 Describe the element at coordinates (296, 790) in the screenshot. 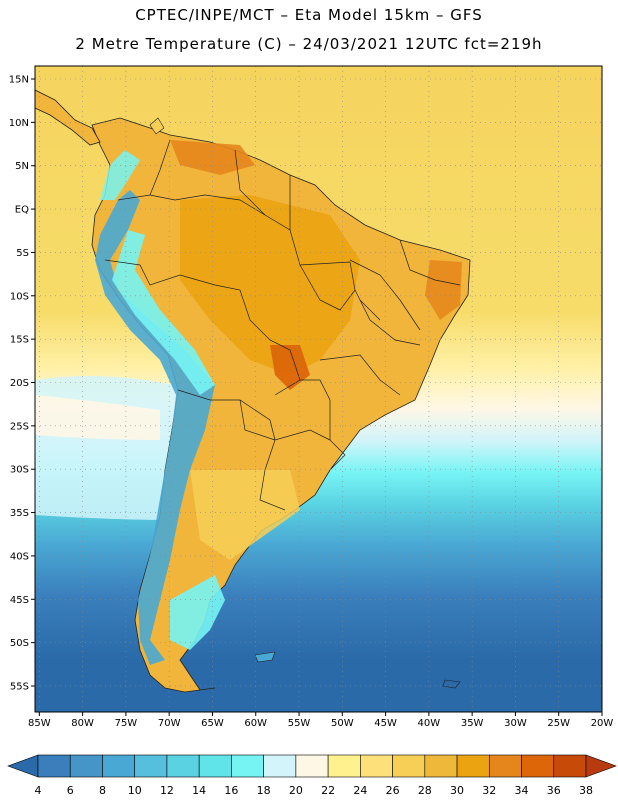

I see `colorbar-label: 20` at that location.